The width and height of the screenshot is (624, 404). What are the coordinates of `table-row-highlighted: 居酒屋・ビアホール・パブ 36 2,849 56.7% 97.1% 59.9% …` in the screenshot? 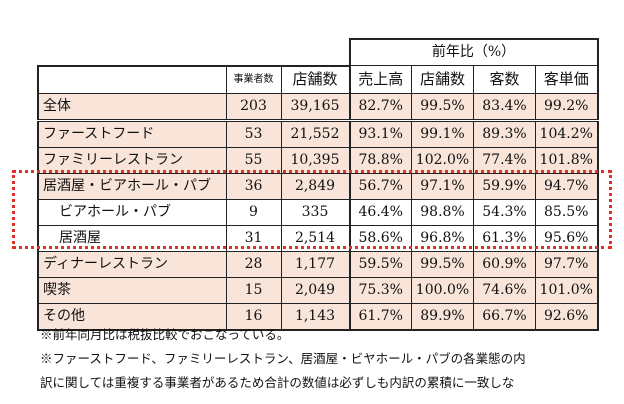 It's located at (318, 186).